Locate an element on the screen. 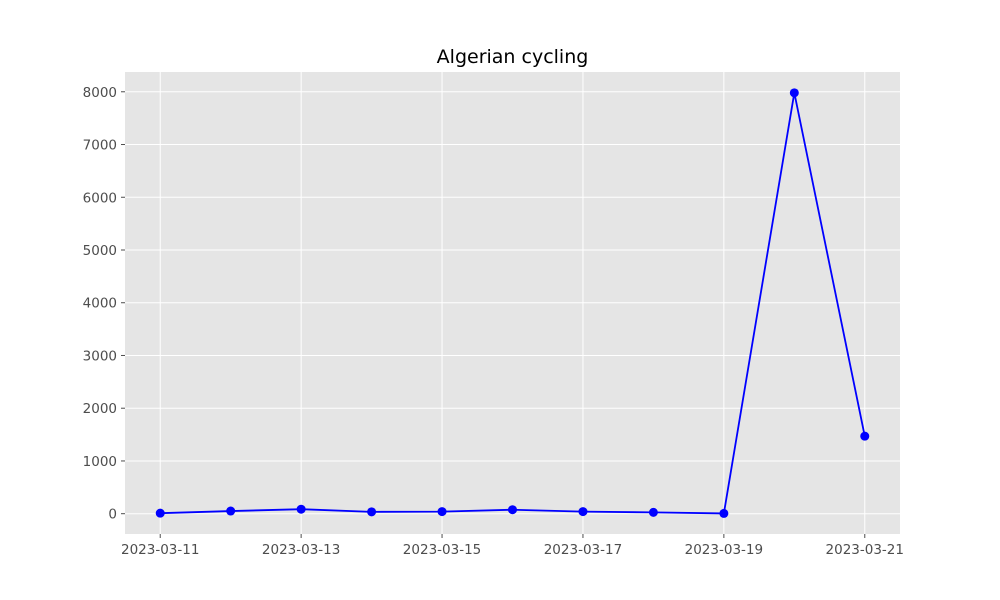 The image size is (1000, 600). x-tick-label: 2023-03-13 is located at coordinates (301, 550).